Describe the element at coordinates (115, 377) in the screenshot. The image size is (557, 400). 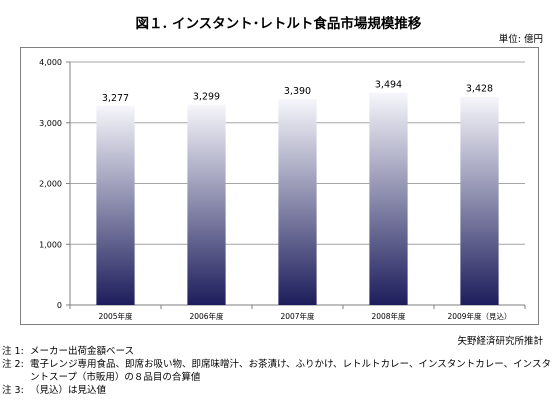
I see `note-2-continuation: ントスープ（市販用）の８品目の合算値` at that location.